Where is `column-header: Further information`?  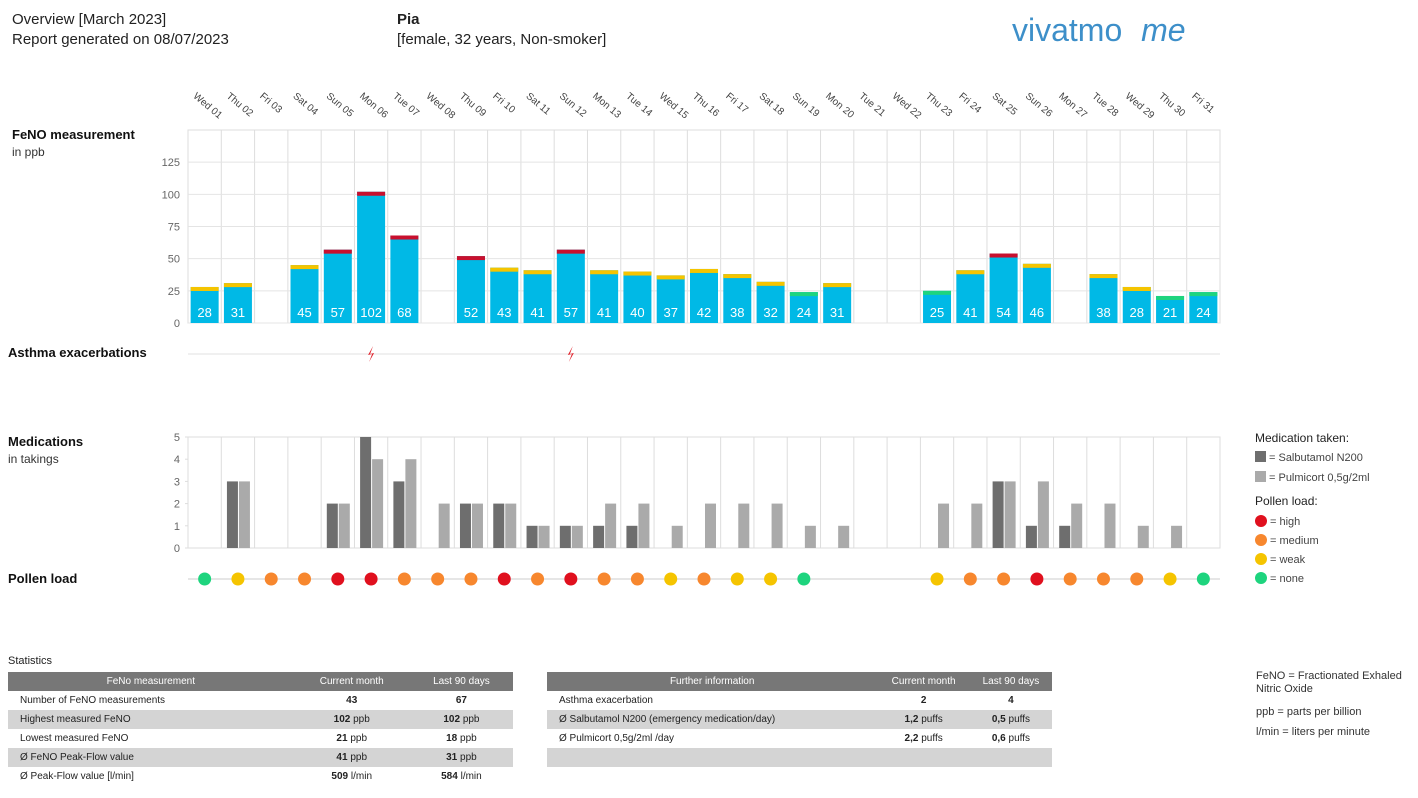
column-header: Further information is located at coordinates (712, 681).